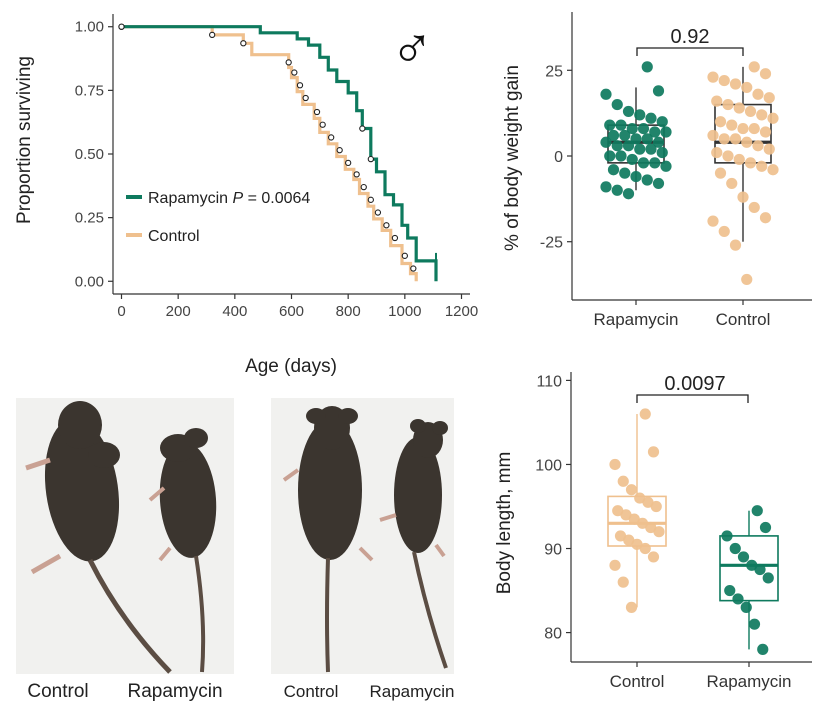 Image resolution: width=830 pixels, height=714 pixels. Describe the element at coordinates (121, 26) in the screenshot. I see `censor-mark-rapamycin` at that location.